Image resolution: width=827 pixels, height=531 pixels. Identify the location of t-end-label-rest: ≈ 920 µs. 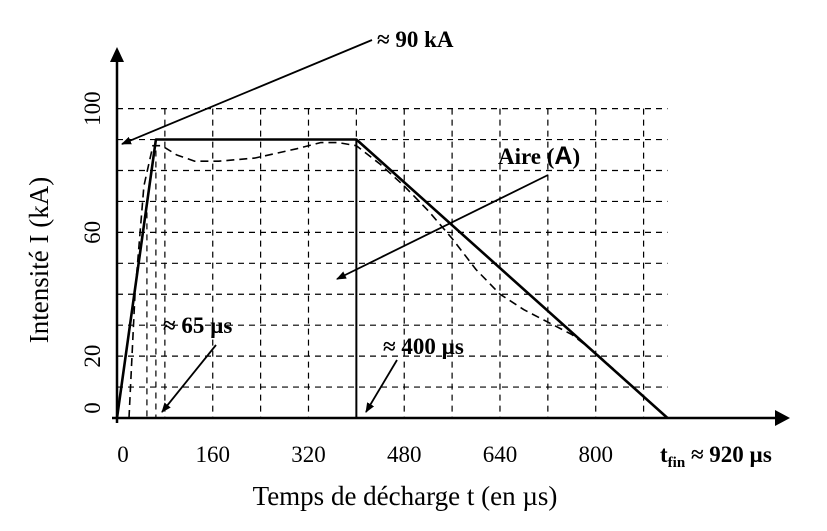
(728, 454).